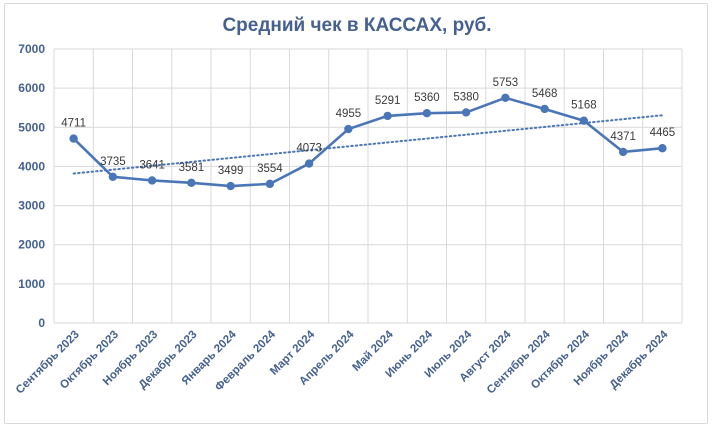 This screenshot has width=714, height=430. I want to click on data-label: 3499, so click(231, 171).